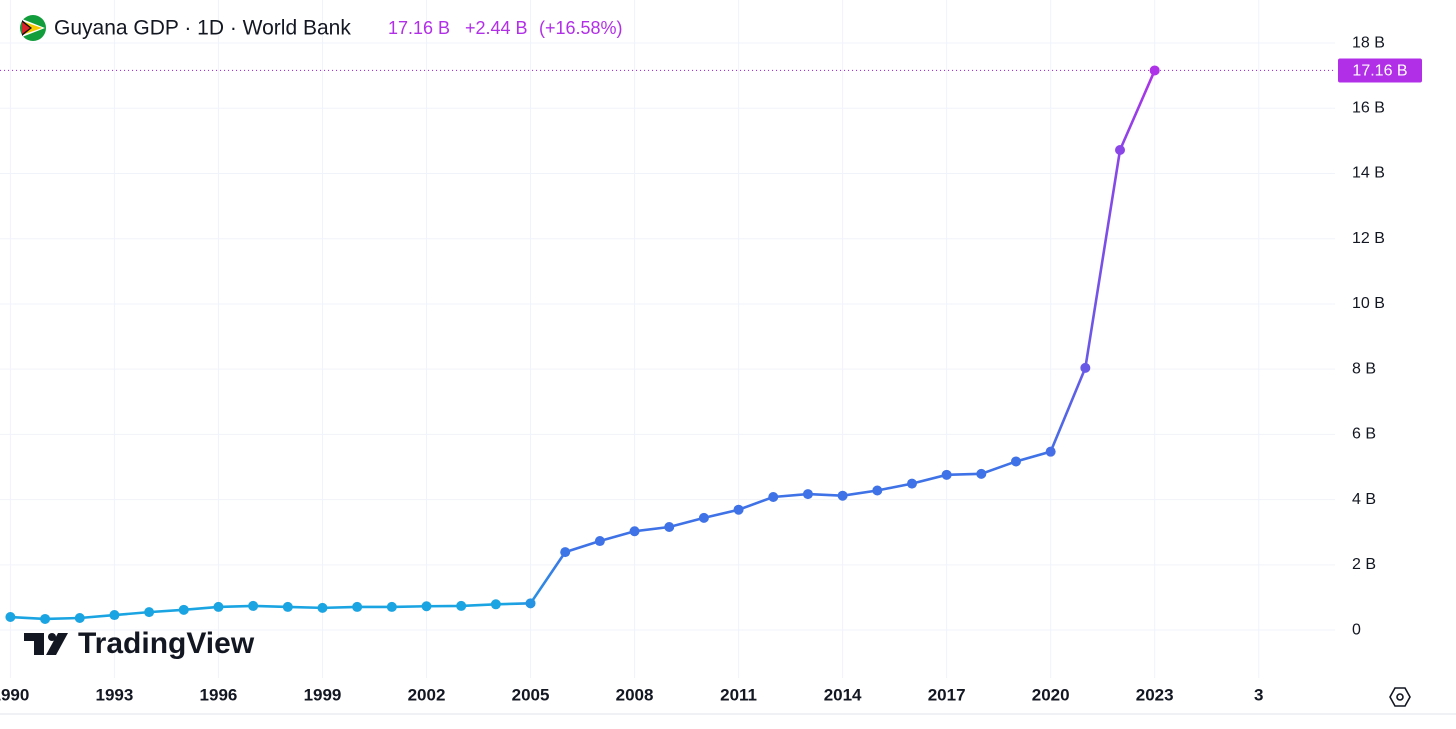 Image resolution: width=1456 pixels, height=729 pixels. What do you see at coordinates (1368, 107) in the screenshot?
I see `y-tick-label: 16 B` at bounding box center [1368, 107].